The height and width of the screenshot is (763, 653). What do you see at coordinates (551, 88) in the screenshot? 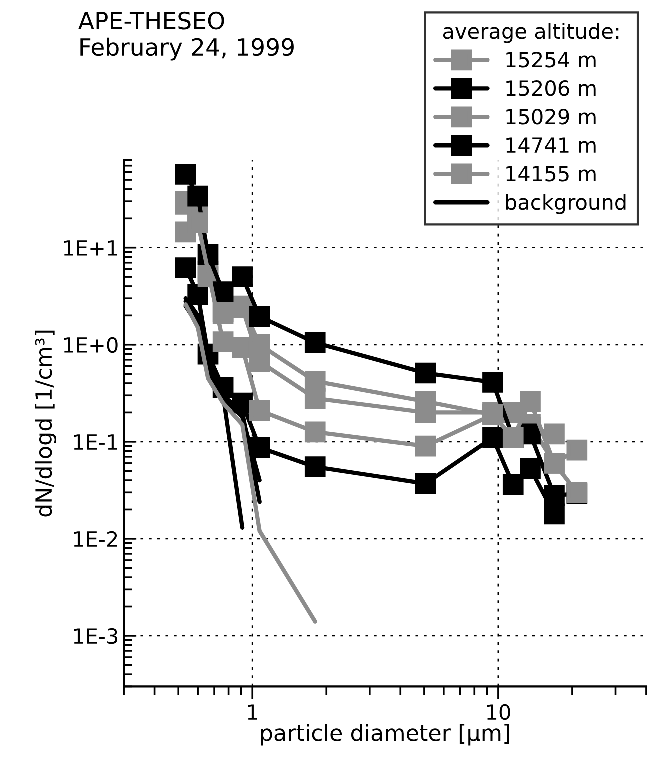
I see `legend-label: 15206 m` at bounding box center [551, 88].